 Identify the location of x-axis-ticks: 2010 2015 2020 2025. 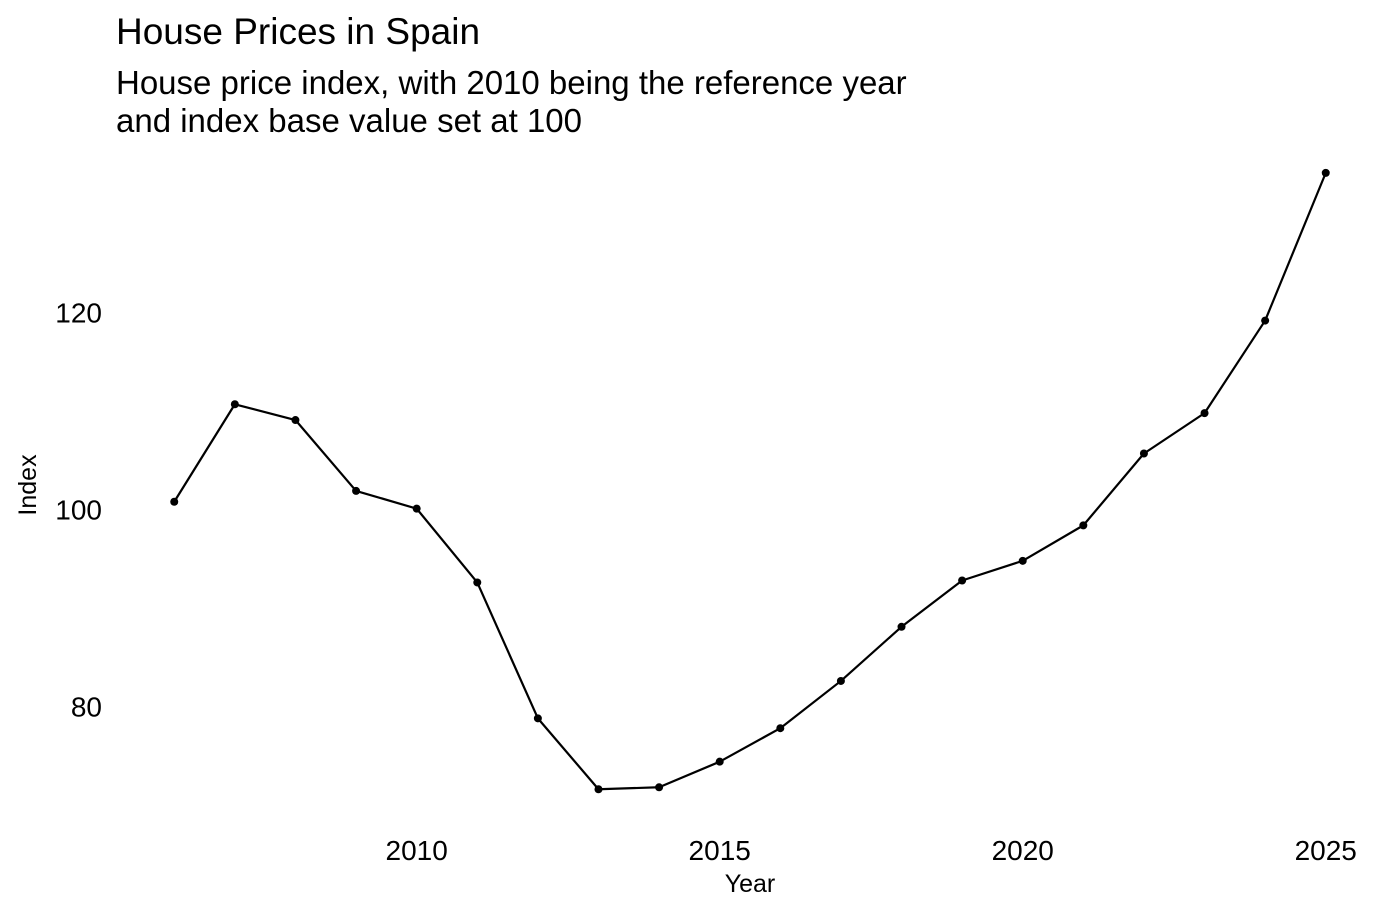
(871, 850).